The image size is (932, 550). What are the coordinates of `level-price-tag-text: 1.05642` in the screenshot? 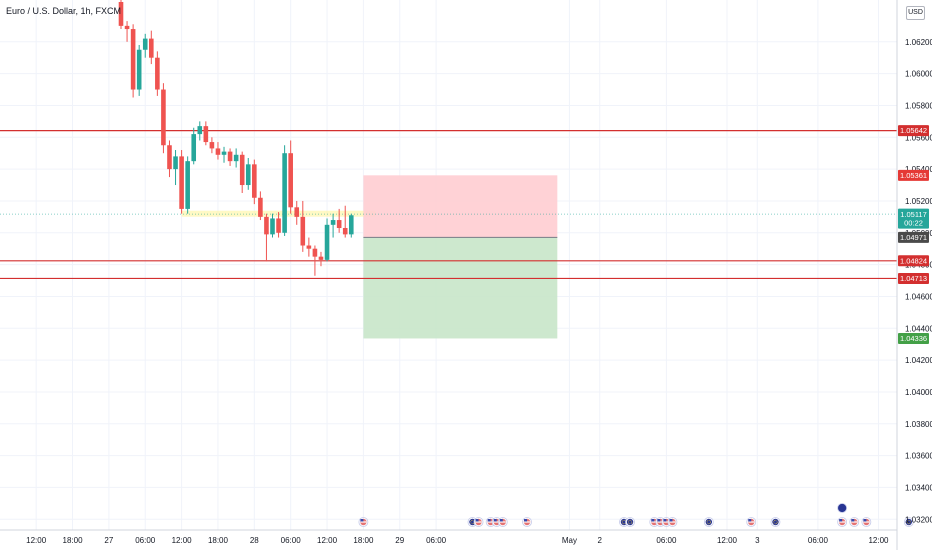 It's located at (913, 130).